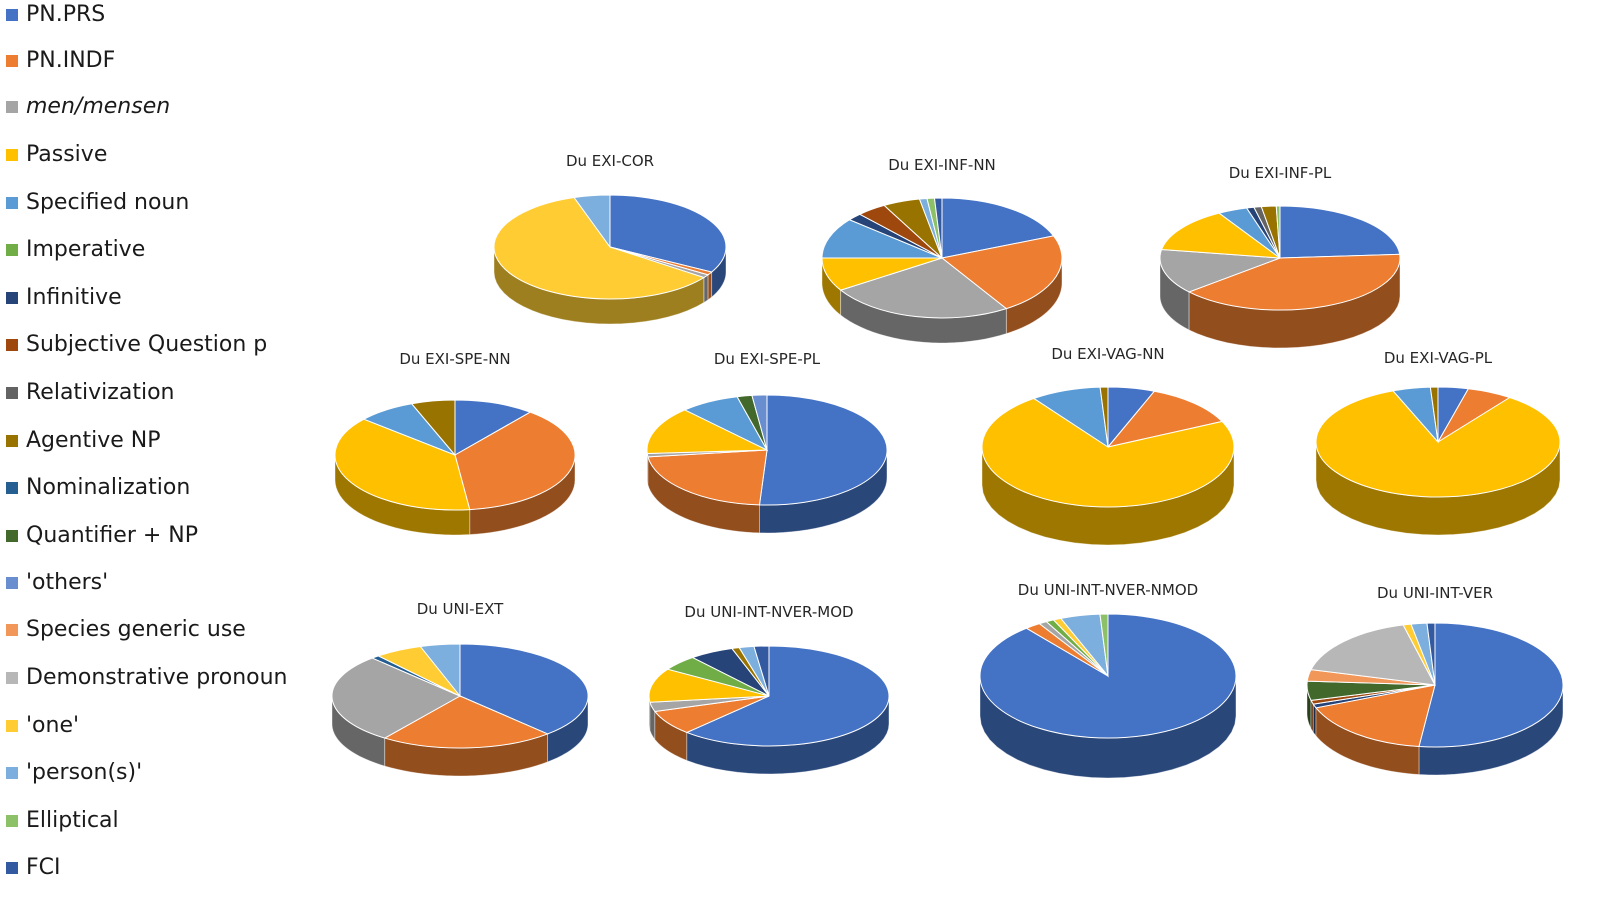 This screenshot has width=1621, height=911. Describe the element at coordinates (157, 677) in the screenshot. I see `legend-label: Demonstrative pronoun` at that location.